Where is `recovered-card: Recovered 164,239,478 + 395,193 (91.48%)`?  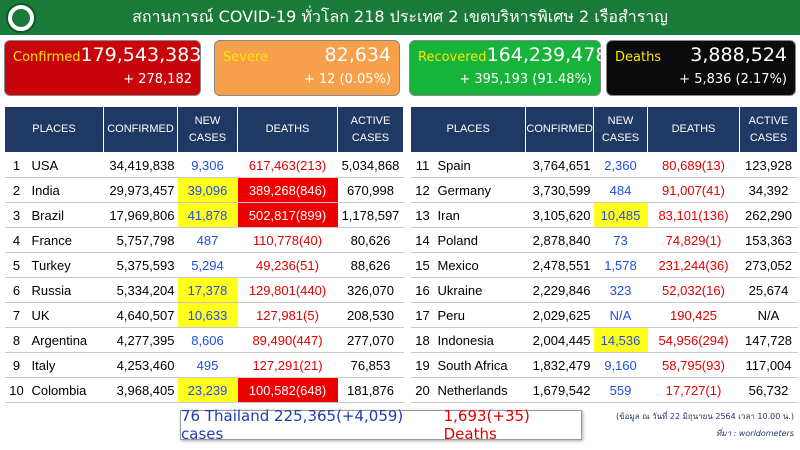 recovered-card: Recovered 164,239,478 + 395,193 (91.48%) is located at coordinates (508, 68).